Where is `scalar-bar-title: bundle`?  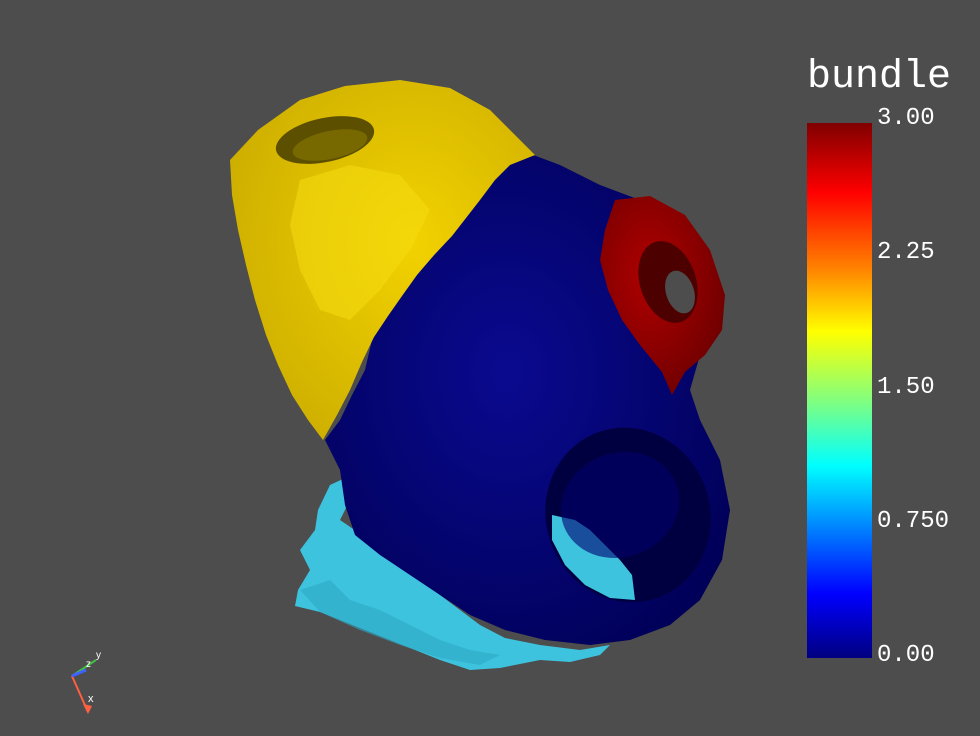
scalar-bar-title: bundle is located at coordinates (879, 77).